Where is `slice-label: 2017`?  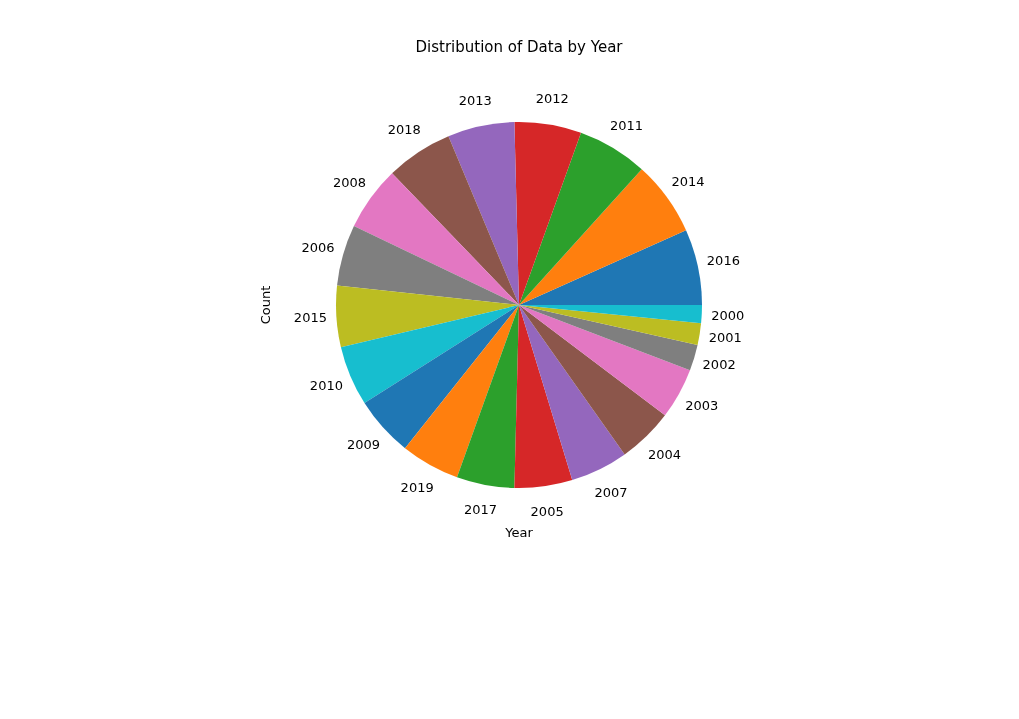
slice-label: 2017 is located at coordinates (480, 510).